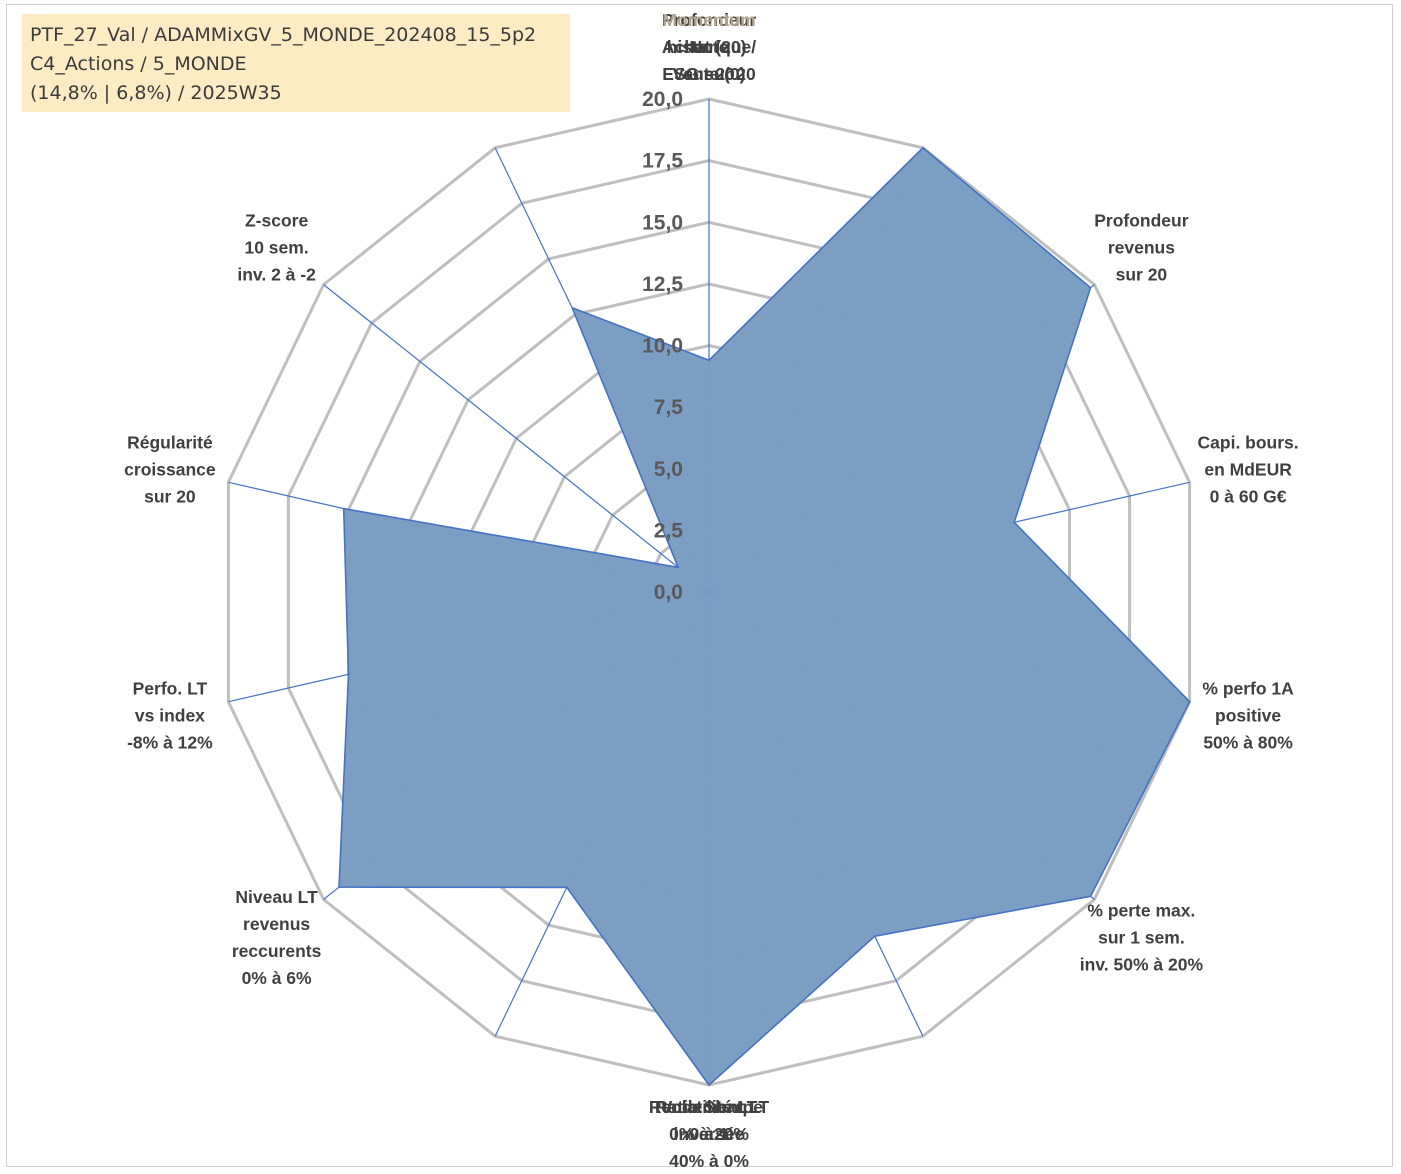 The width and height of the screenshot is (1401, 1174). I want to click on axis-label-line: Vente (0), so click(709, 74).